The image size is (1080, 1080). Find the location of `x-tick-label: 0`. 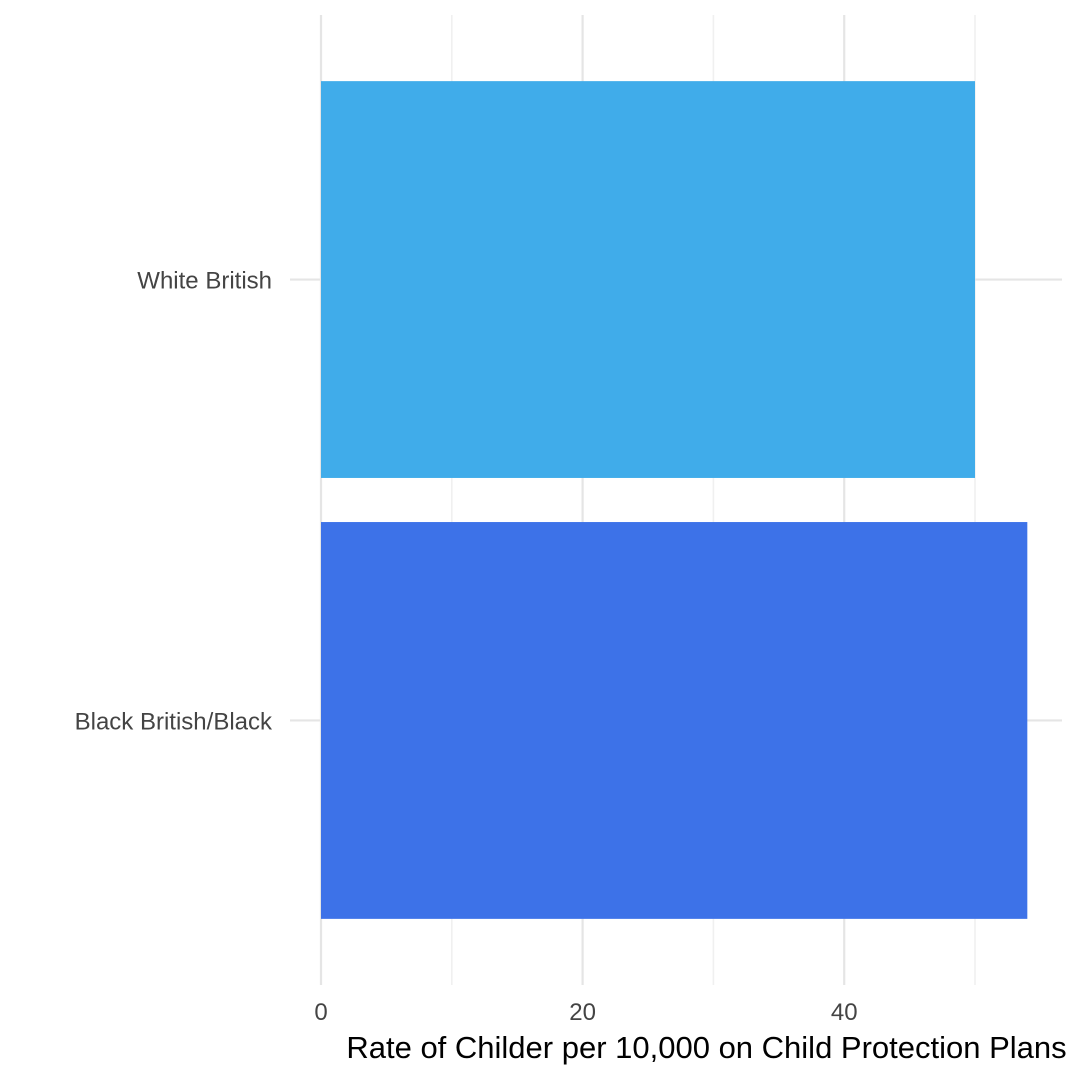

x-tick-label: 0 is located at coordinates (320, 1012).